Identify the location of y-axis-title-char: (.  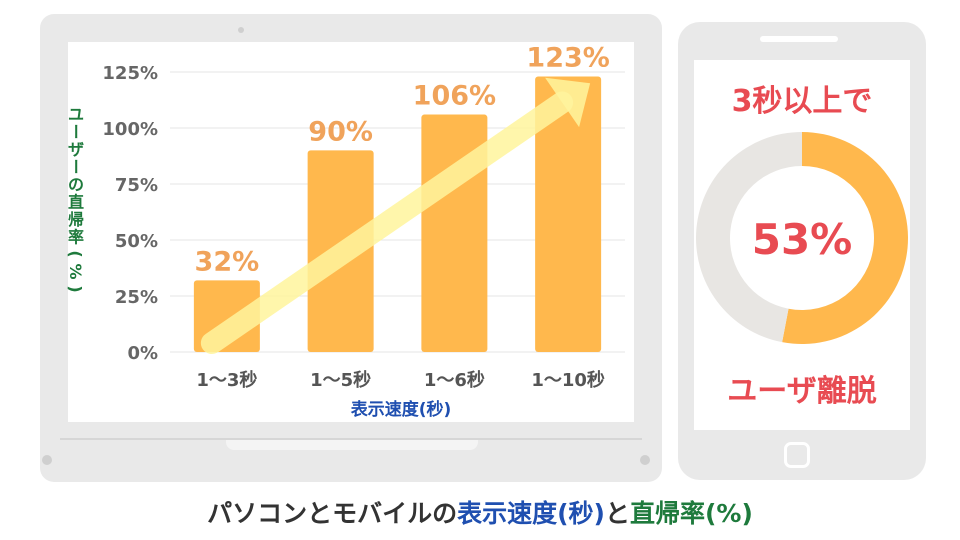
(75, 253).